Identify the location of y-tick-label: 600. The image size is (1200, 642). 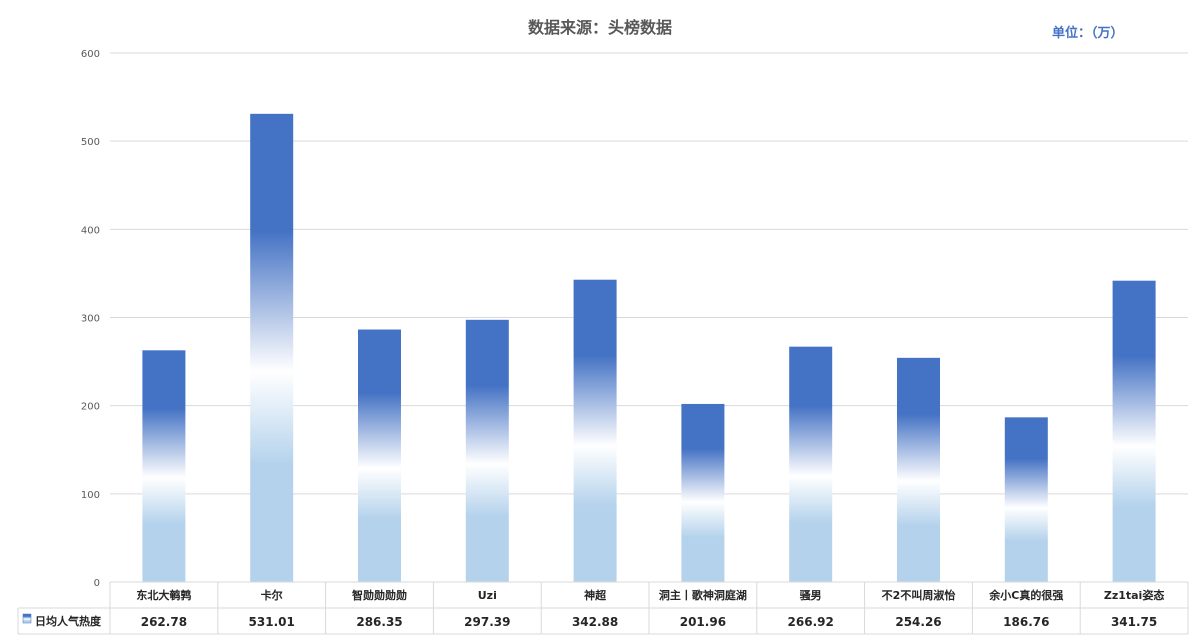
(90, 54).